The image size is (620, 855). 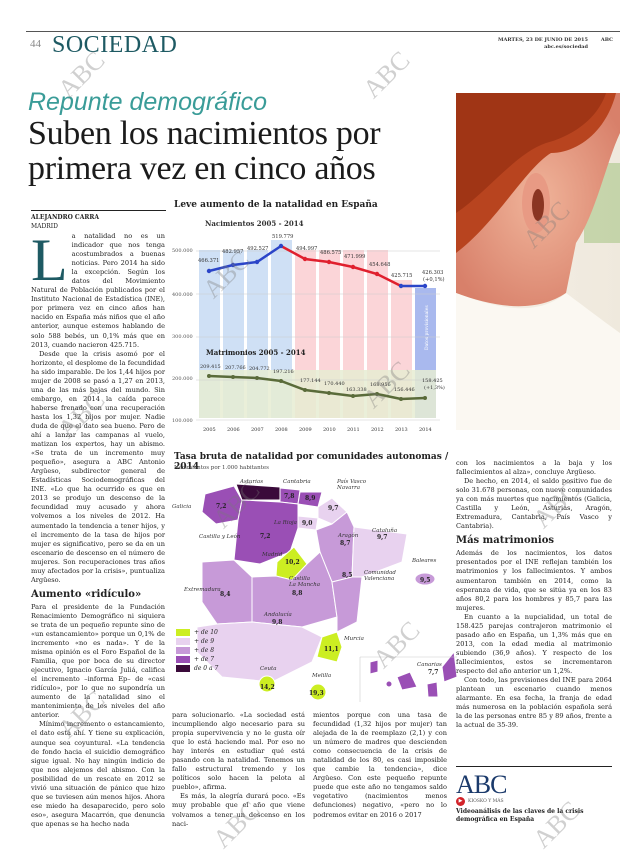 I want to click on kicker: Repunte demográfico, so click(x=148, y=102).